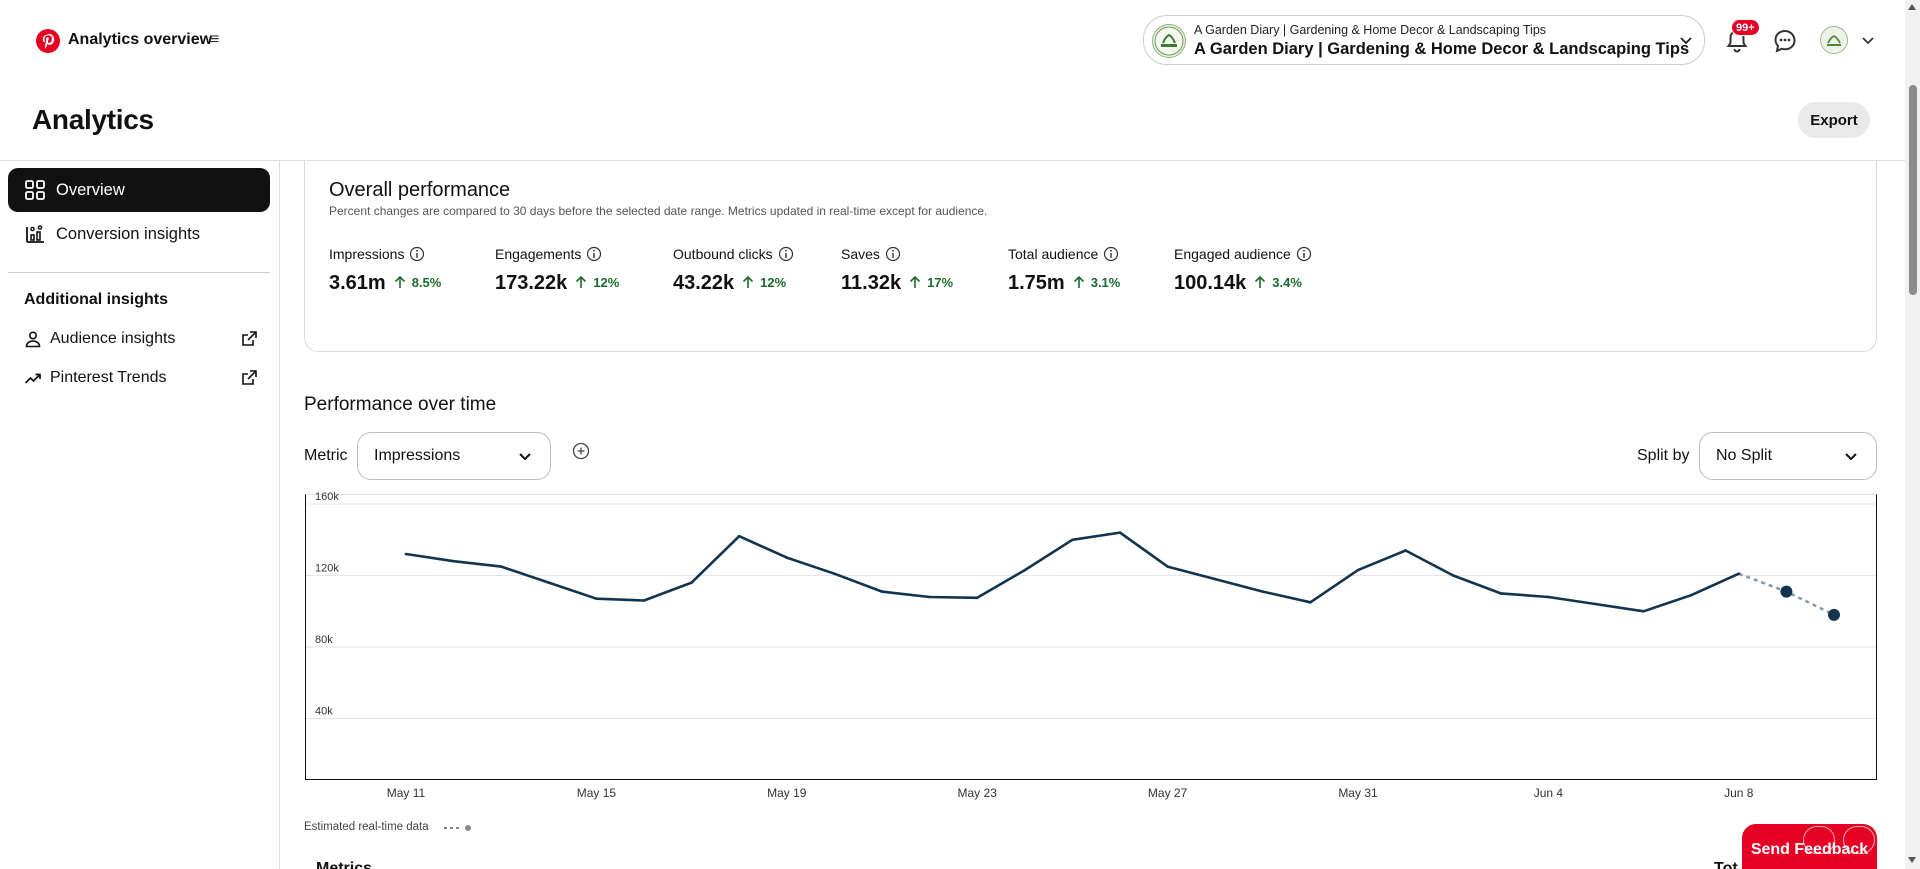 The height and width of the screenshot is (869, 1920). Describe the element at coordinates (326, 455) in the screenshot. I see `metric-label: Metric` at that location.